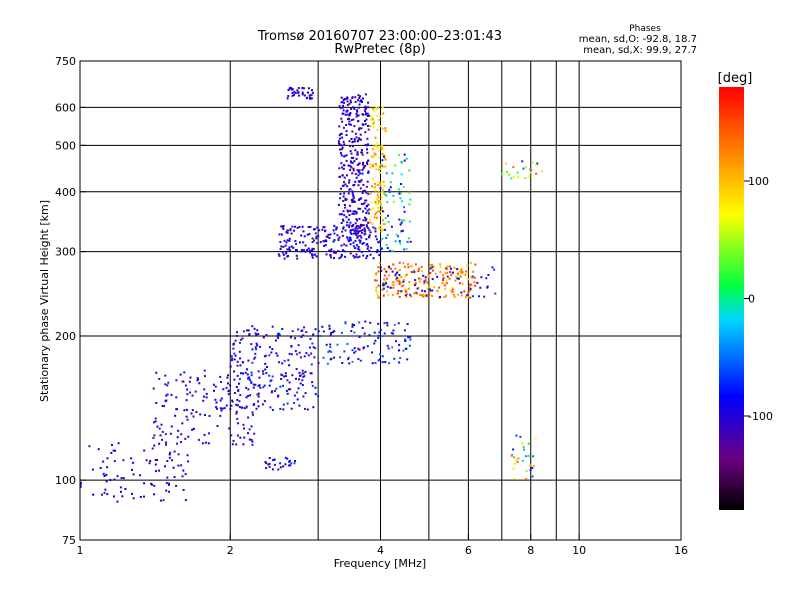 The image size is (800, 600). I want to click on x-tick-label: 1, so click(80, 550).